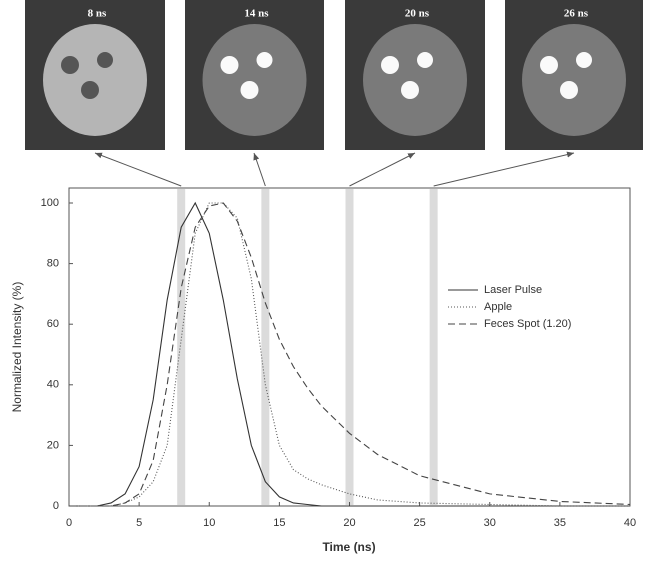 The height and width of the screenshot is (569, 645). Describe the element at coordinates (53, 445) in the screenshot. I see `y-tick-label: 20` at that location.